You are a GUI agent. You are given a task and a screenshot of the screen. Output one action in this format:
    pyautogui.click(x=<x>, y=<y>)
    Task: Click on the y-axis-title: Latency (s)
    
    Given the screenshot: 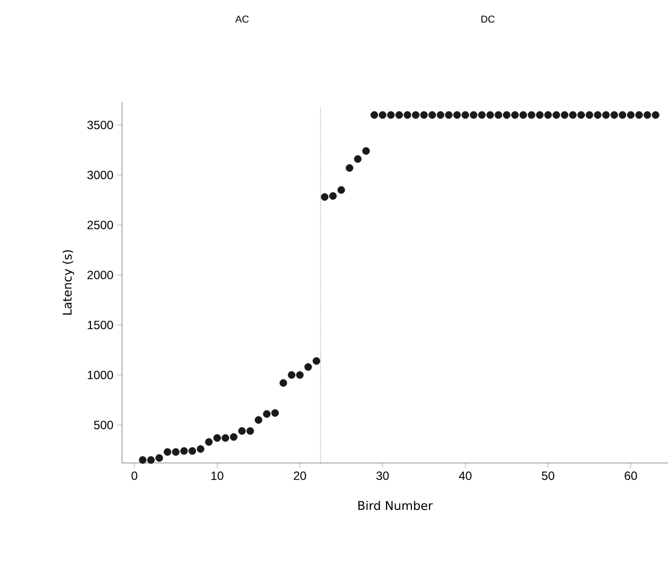 What is the action you would take?
    pyautogui.click(x=68, y=282)
    